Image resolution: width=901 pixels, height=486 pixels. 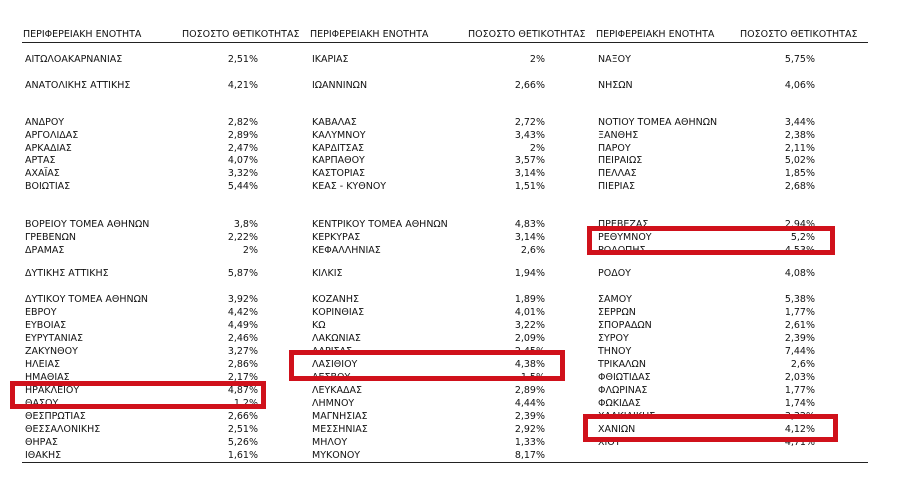 What do you see at coordinates (242, 85) in the screenshot?
I see `positivity-rate: 4,21%` at bounding box center [242, 85].